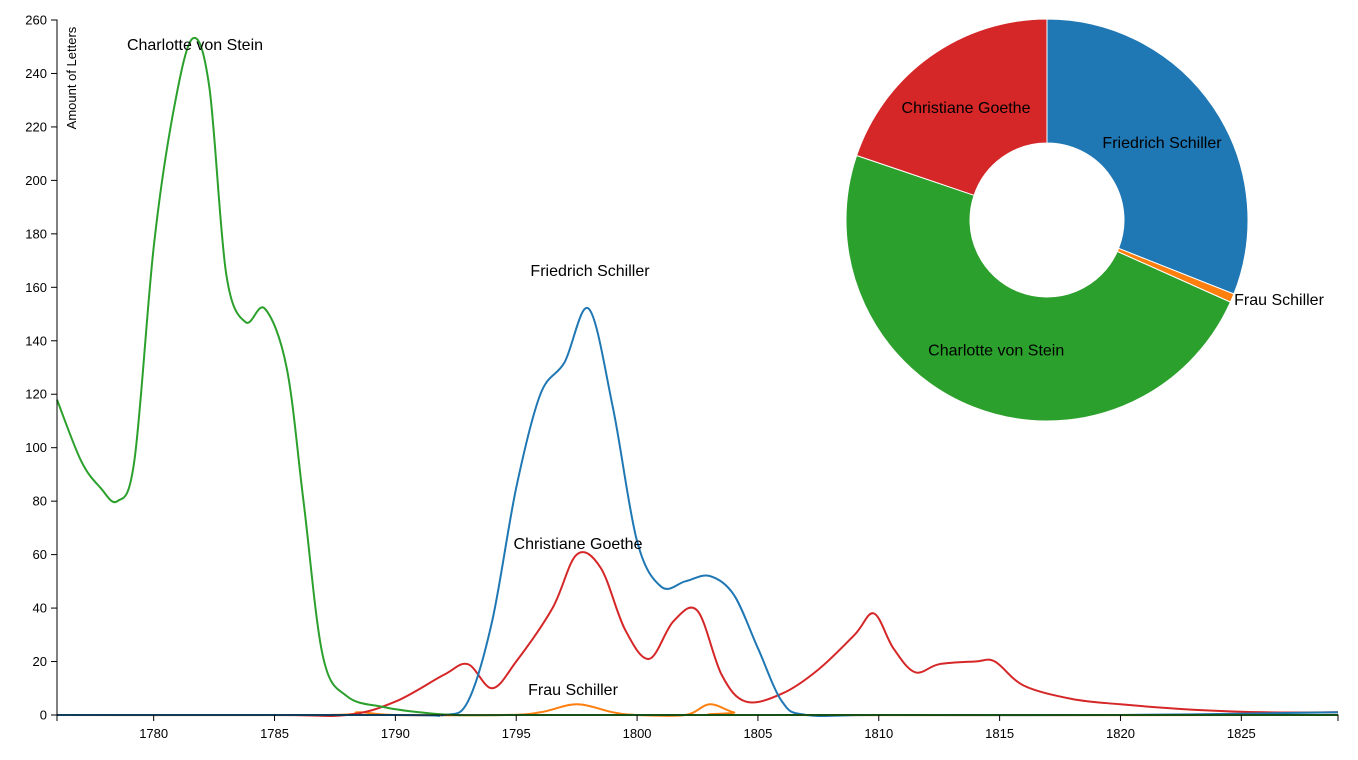 This screenshot has height=760, width=1358. Describe the element at coordinates (40, 501) in the screenshot. I see `y-tick-label: 80` at that location.